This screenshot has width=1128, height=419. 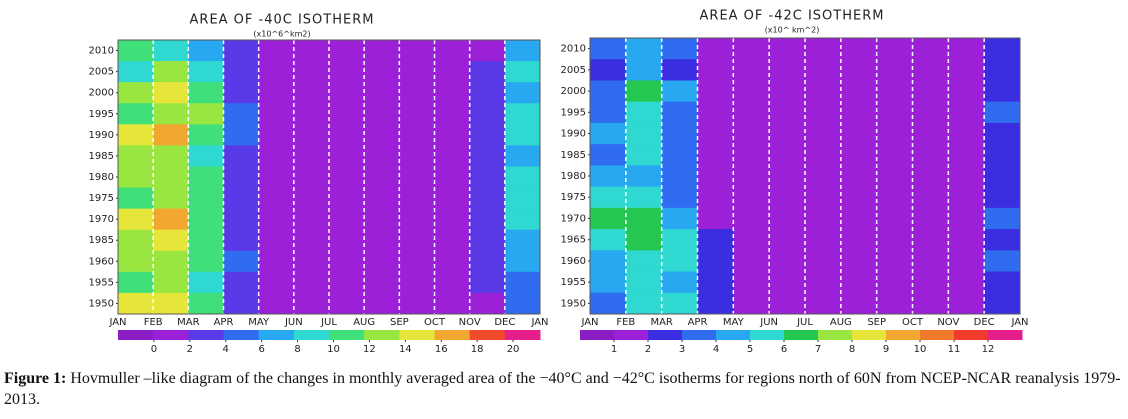 What do you see at coordinates (101, 51) in the screenshot?
I see `y-tick-label: 2010` at bounding box center [101, 51].